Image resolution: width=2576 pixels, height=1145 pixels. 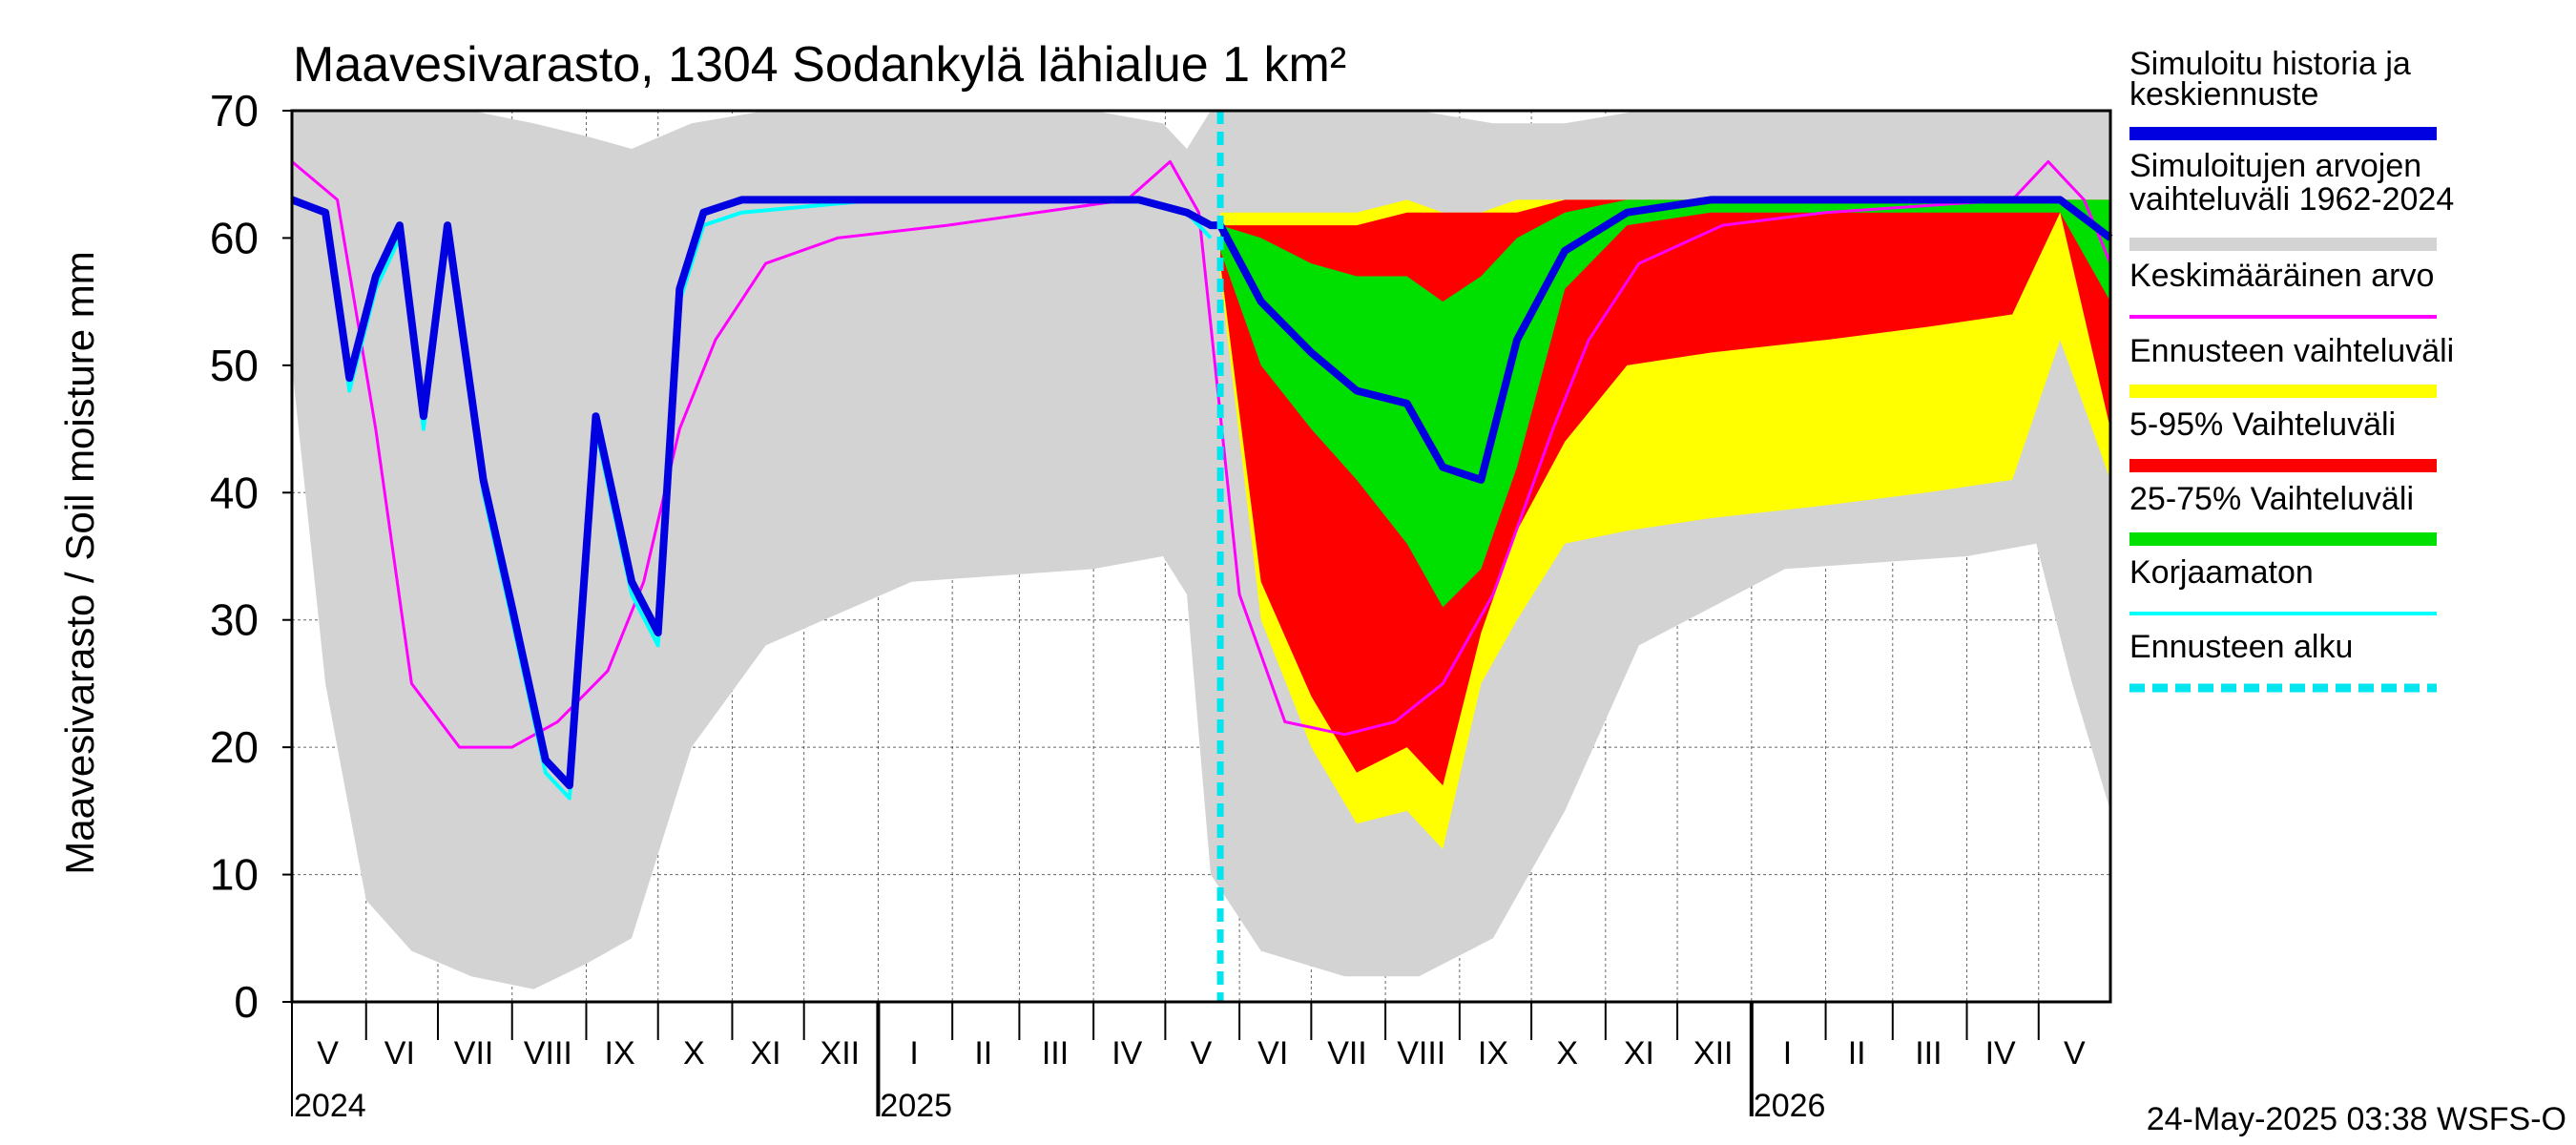 What do you see at coordinates (2291, 199) in the screenshot?
I see `legend-label: vaihteluväli 1962-2024` at bounding box center [2291, 199].